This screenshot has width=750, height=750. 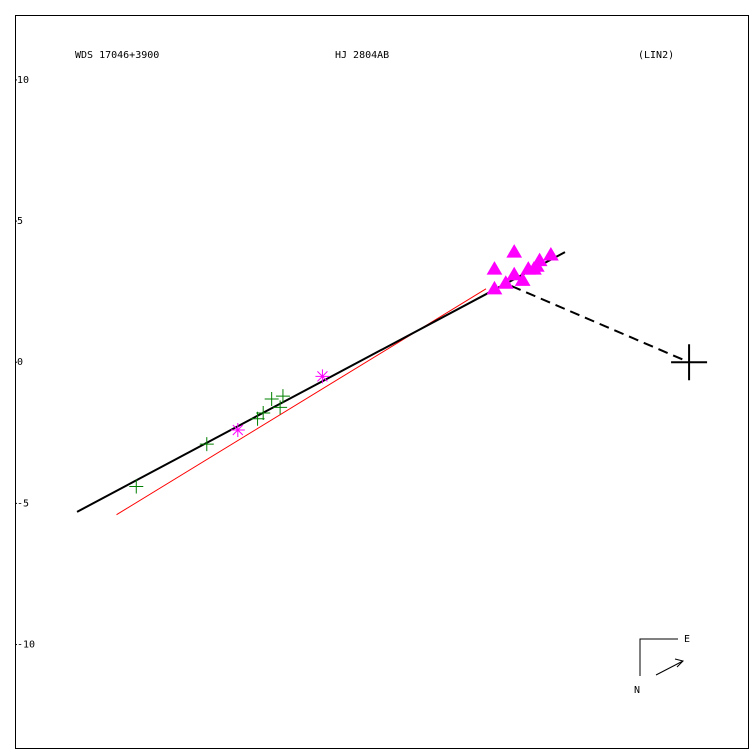 What do you see at coordinates (658, 657) in the screenshot?
I see `compass-axes` at bounding box center [658, 657].